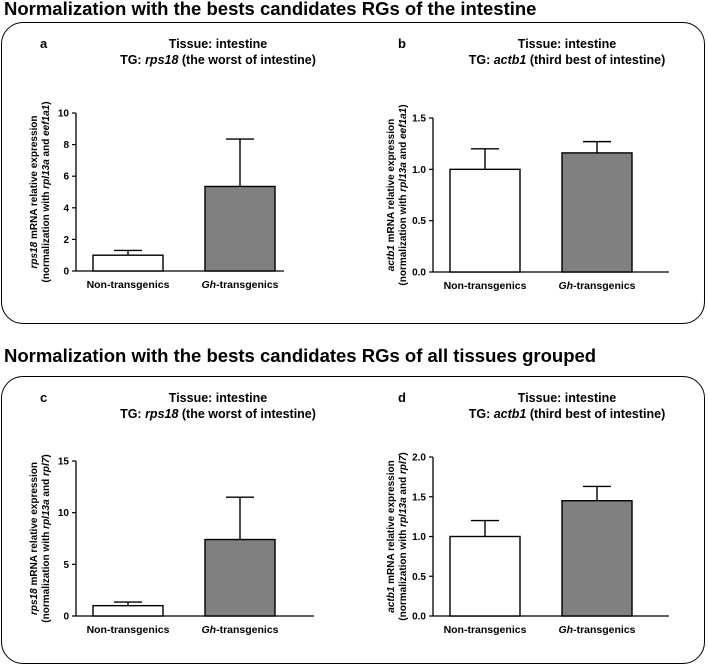 Image resolution: width=708 pixels, height=665 pixels. What do you see at coordinates (44, 43) in the screenshot?
I see `panel-letter: a` at bounding box center [44, 43].